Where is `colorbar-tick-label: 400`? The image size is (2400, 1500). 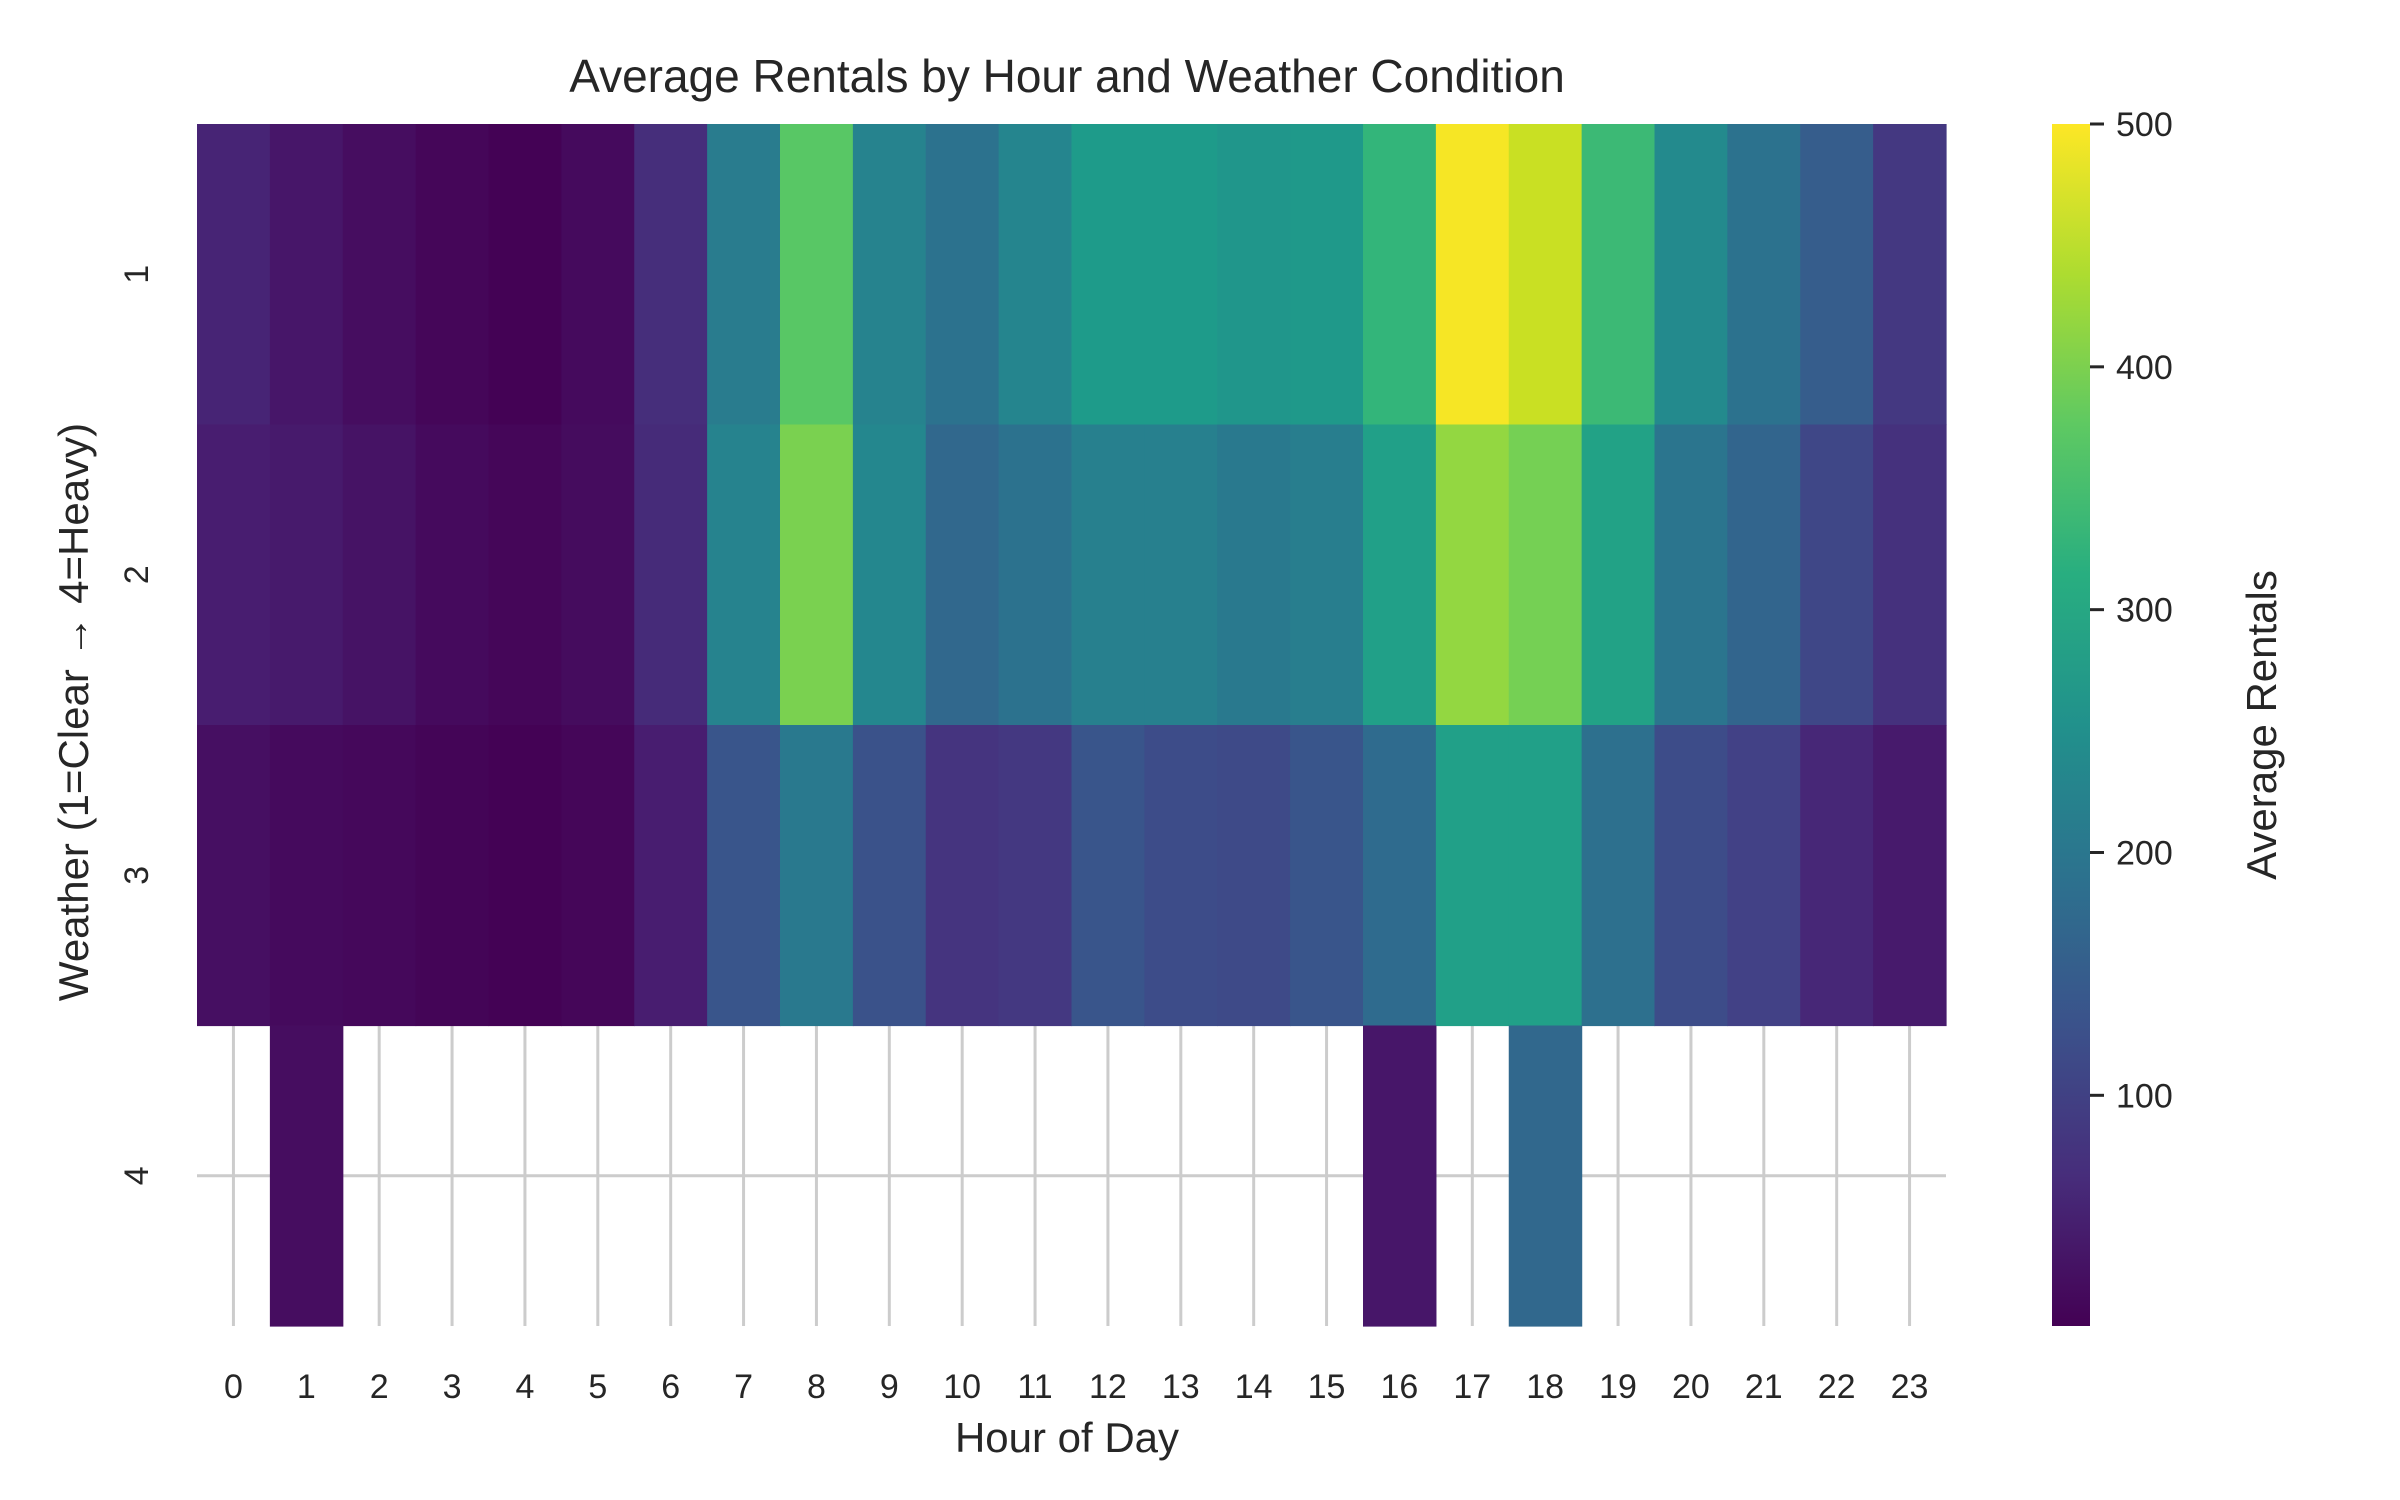
colorbar-tick-label: 400 is located at coordinates (2144, 368).